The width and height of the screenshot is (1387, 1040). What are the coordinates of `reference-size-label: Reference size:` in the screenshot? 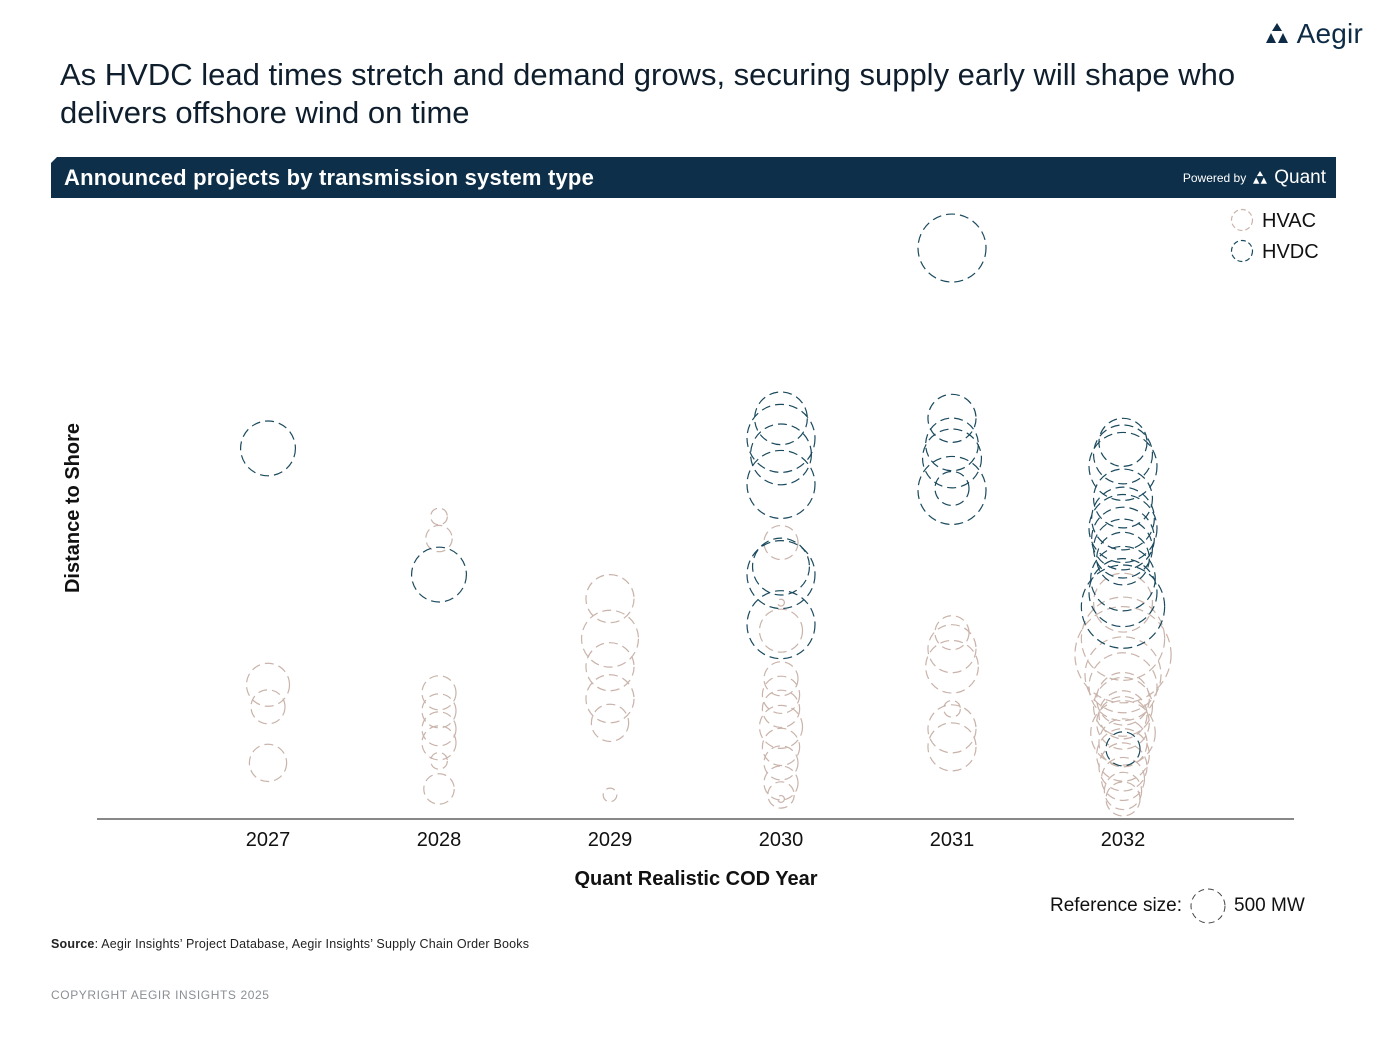 It's located at (1116, 905).